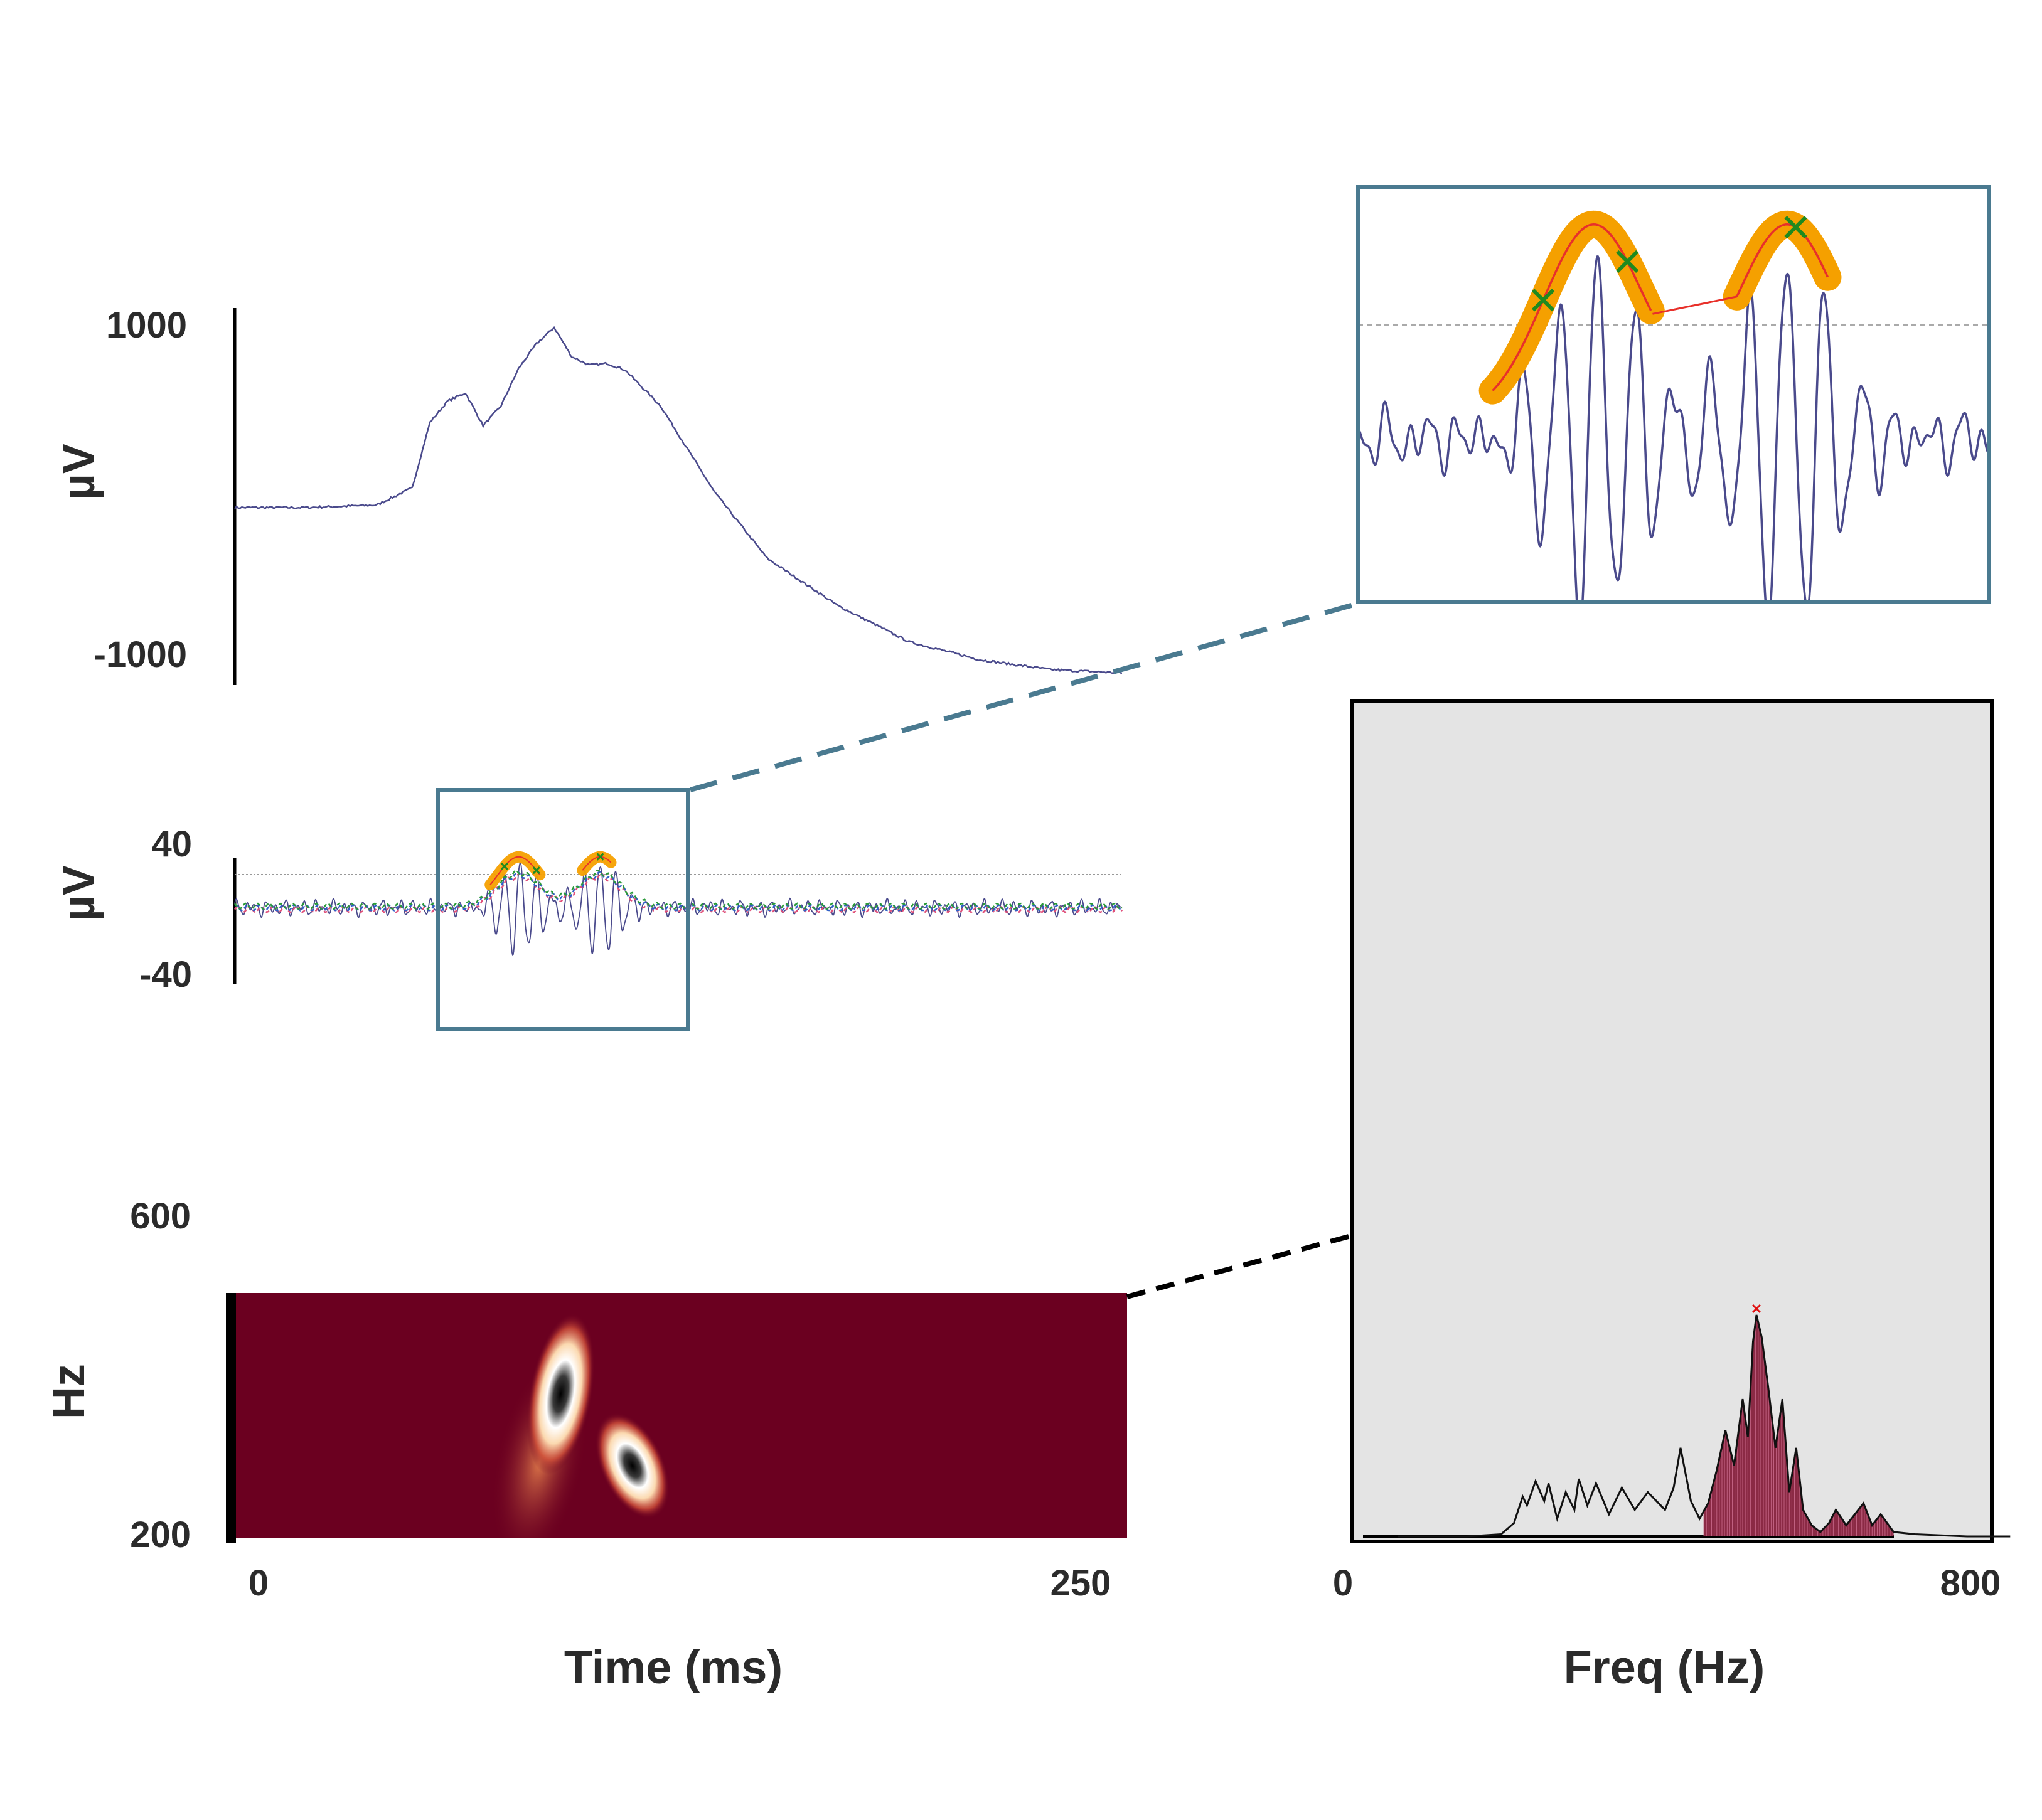  What do you see at coordinates (79, 894) in the screenshot?
I see `filtered-y-label: µV` at bounding box center [79, 894].